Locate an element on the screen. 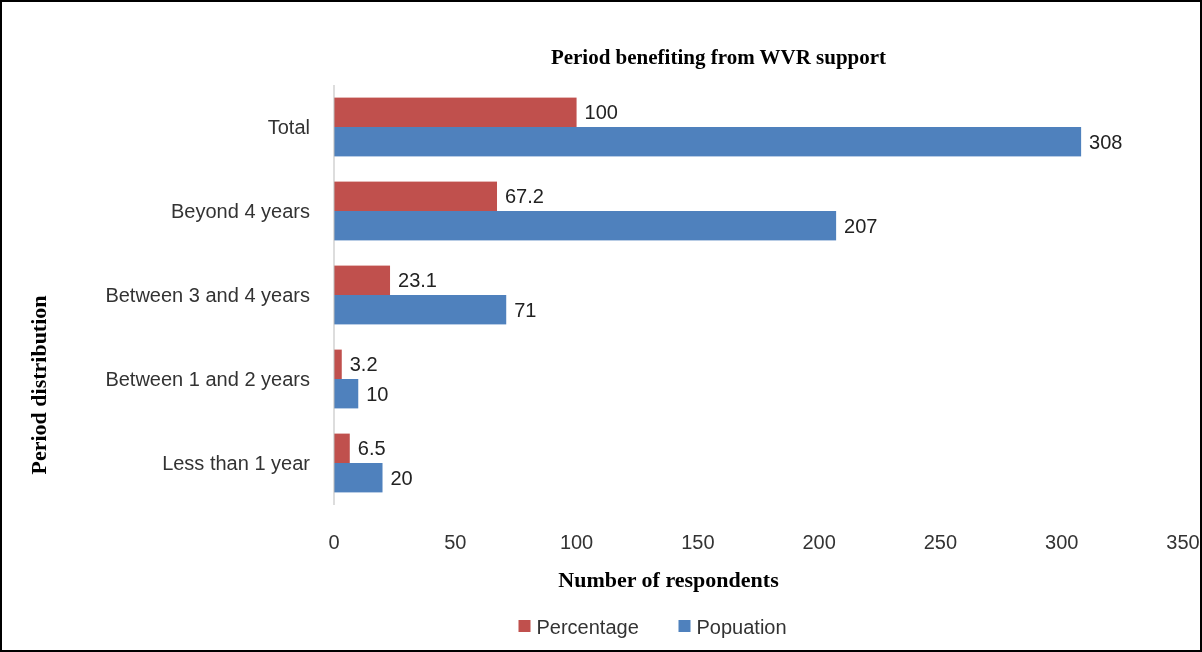 This screenshot has height=652, width=1202. data-label: 3.2 is located at coordinates (363, 364).